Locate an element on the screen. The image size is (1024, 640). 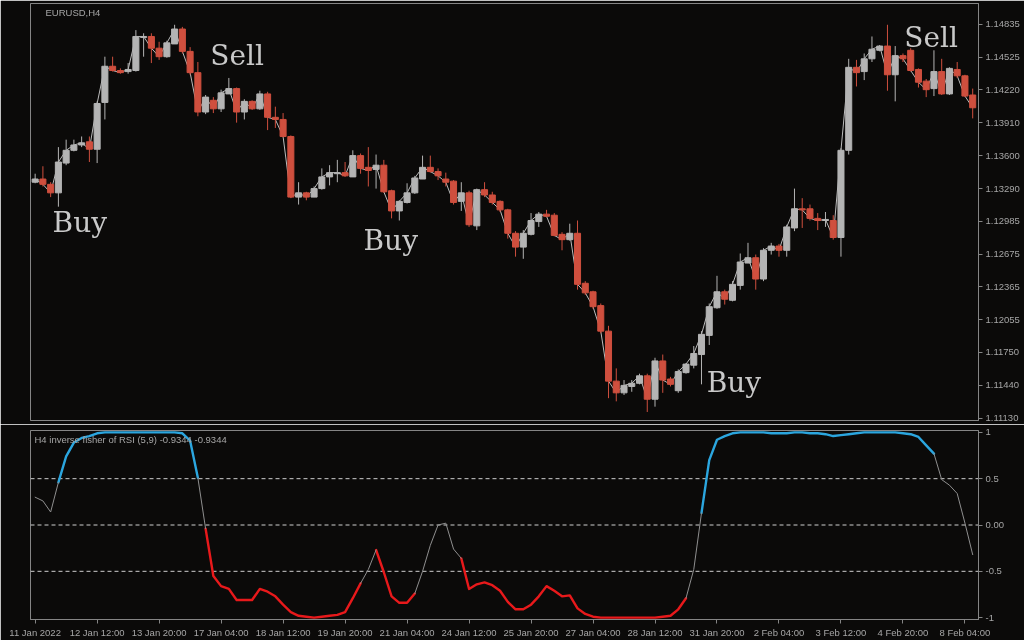
y-tick-label: 1.13600 is located at coordinates (1002, 155).